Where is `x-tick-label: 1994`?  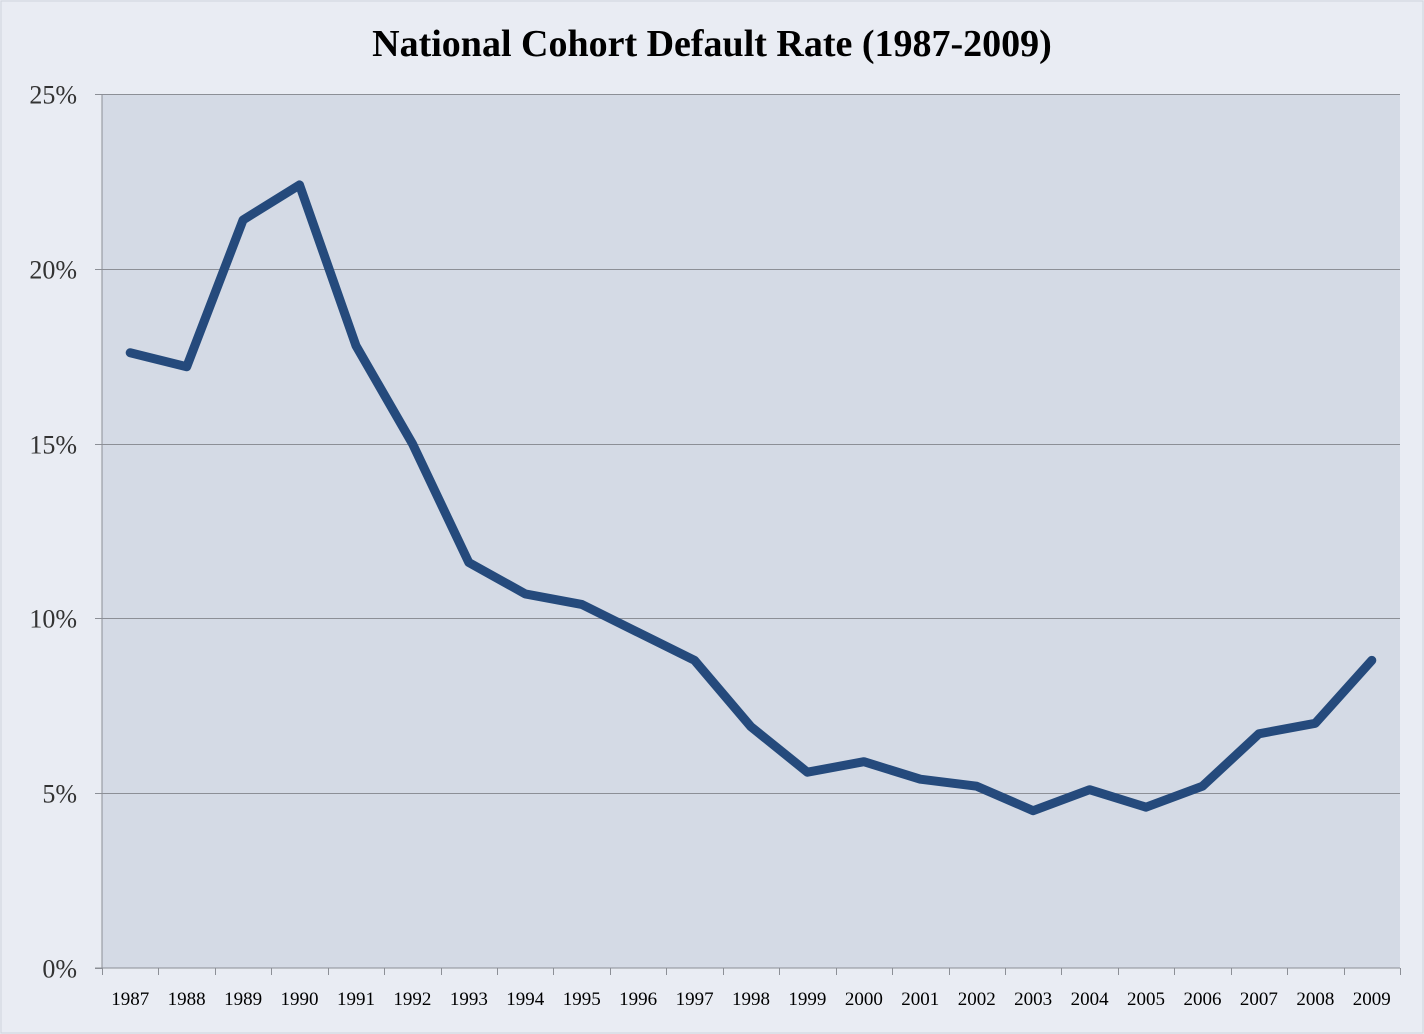 x-tick-label: 1994 is located at coordinates (525, 999).